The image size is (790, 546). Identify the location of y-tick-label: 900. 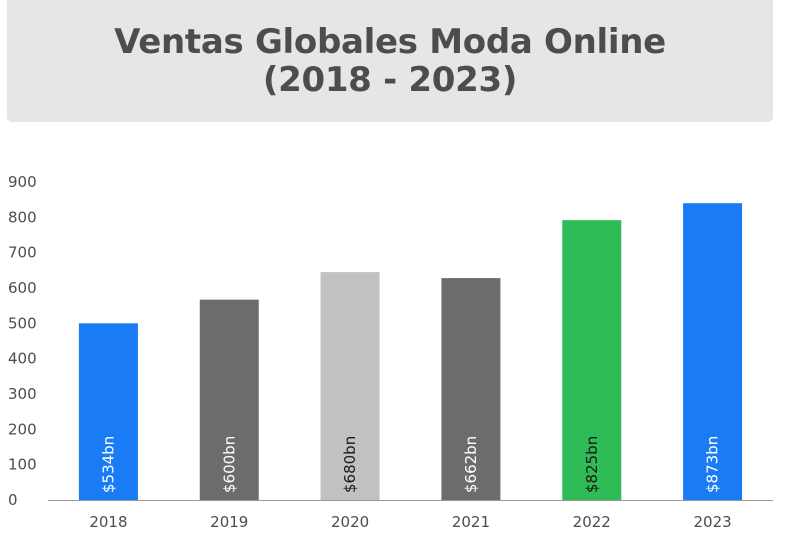
(22, 182).